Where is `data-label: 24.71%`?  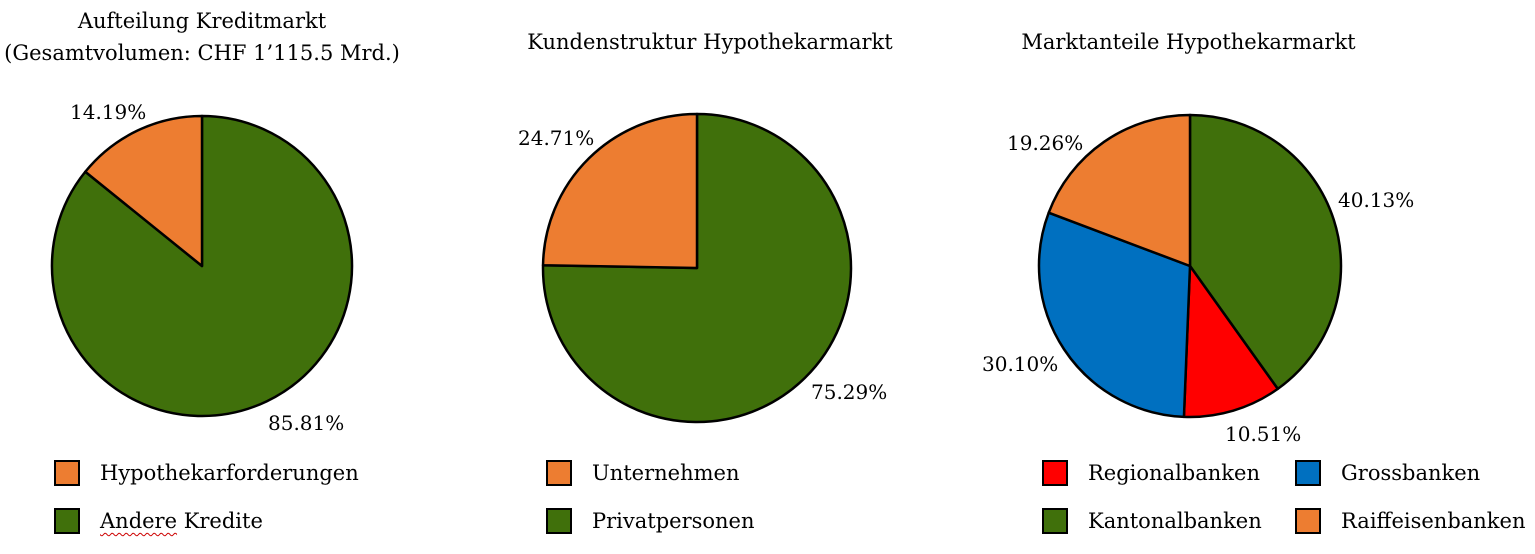 data-label: 24.71% is located at coordinates (556, 138).